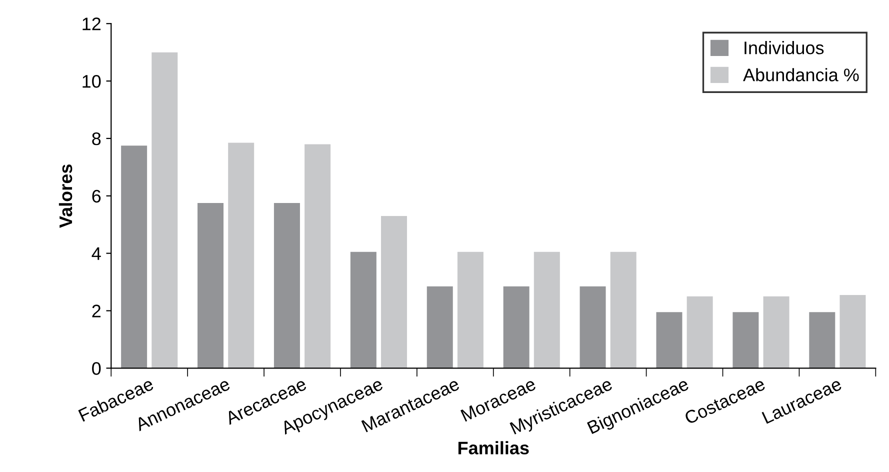  I want to click on legend-label: Abundancia %, so click(801, 75).